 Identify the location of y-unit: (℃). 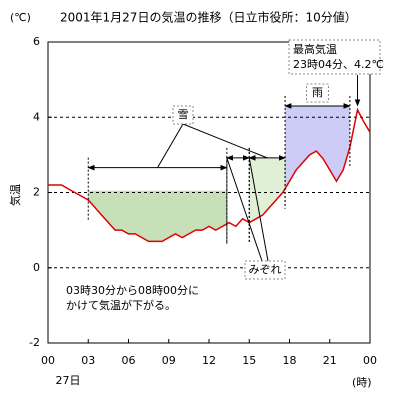
(20, 17).